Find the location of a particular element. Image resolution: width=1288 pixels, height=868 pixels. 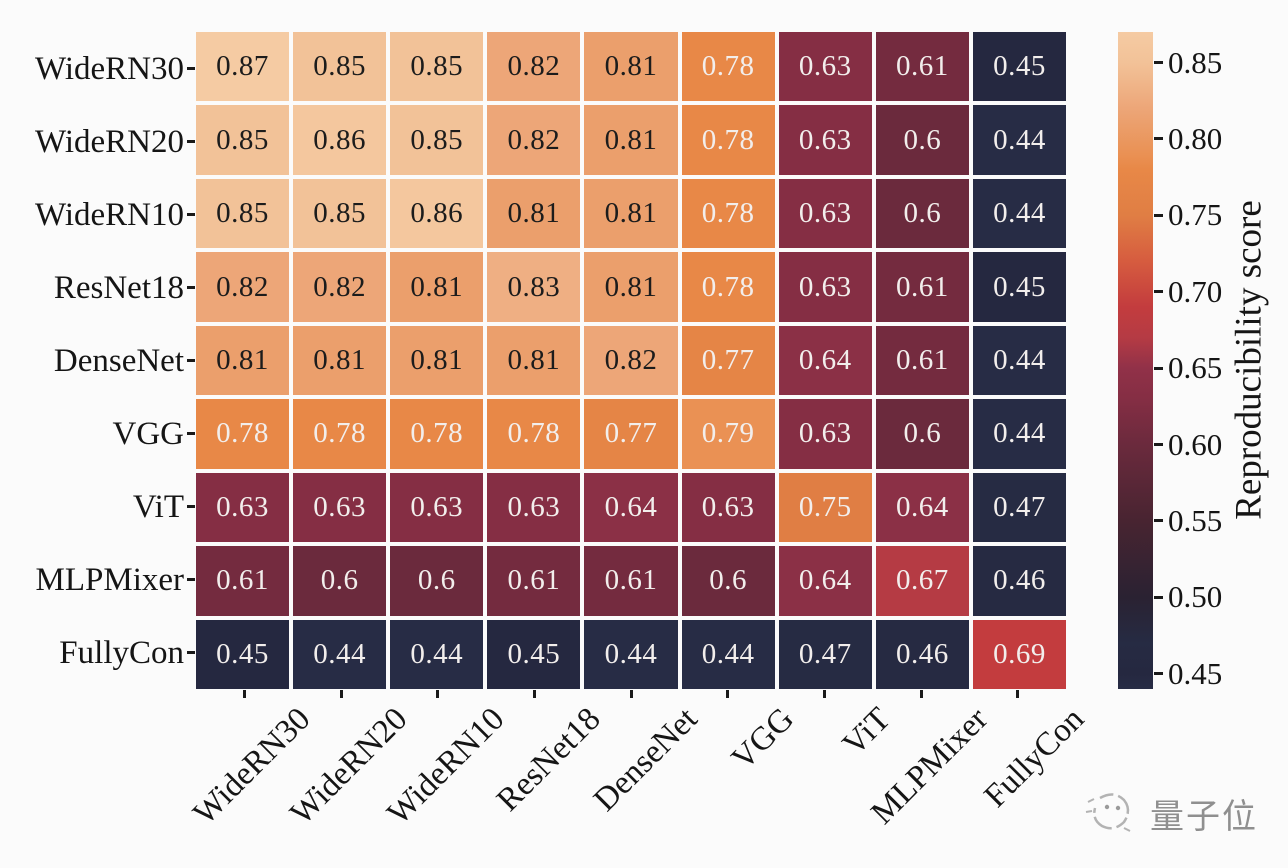

watermark-text: 量子位 is located at coordinates (1204, 816).